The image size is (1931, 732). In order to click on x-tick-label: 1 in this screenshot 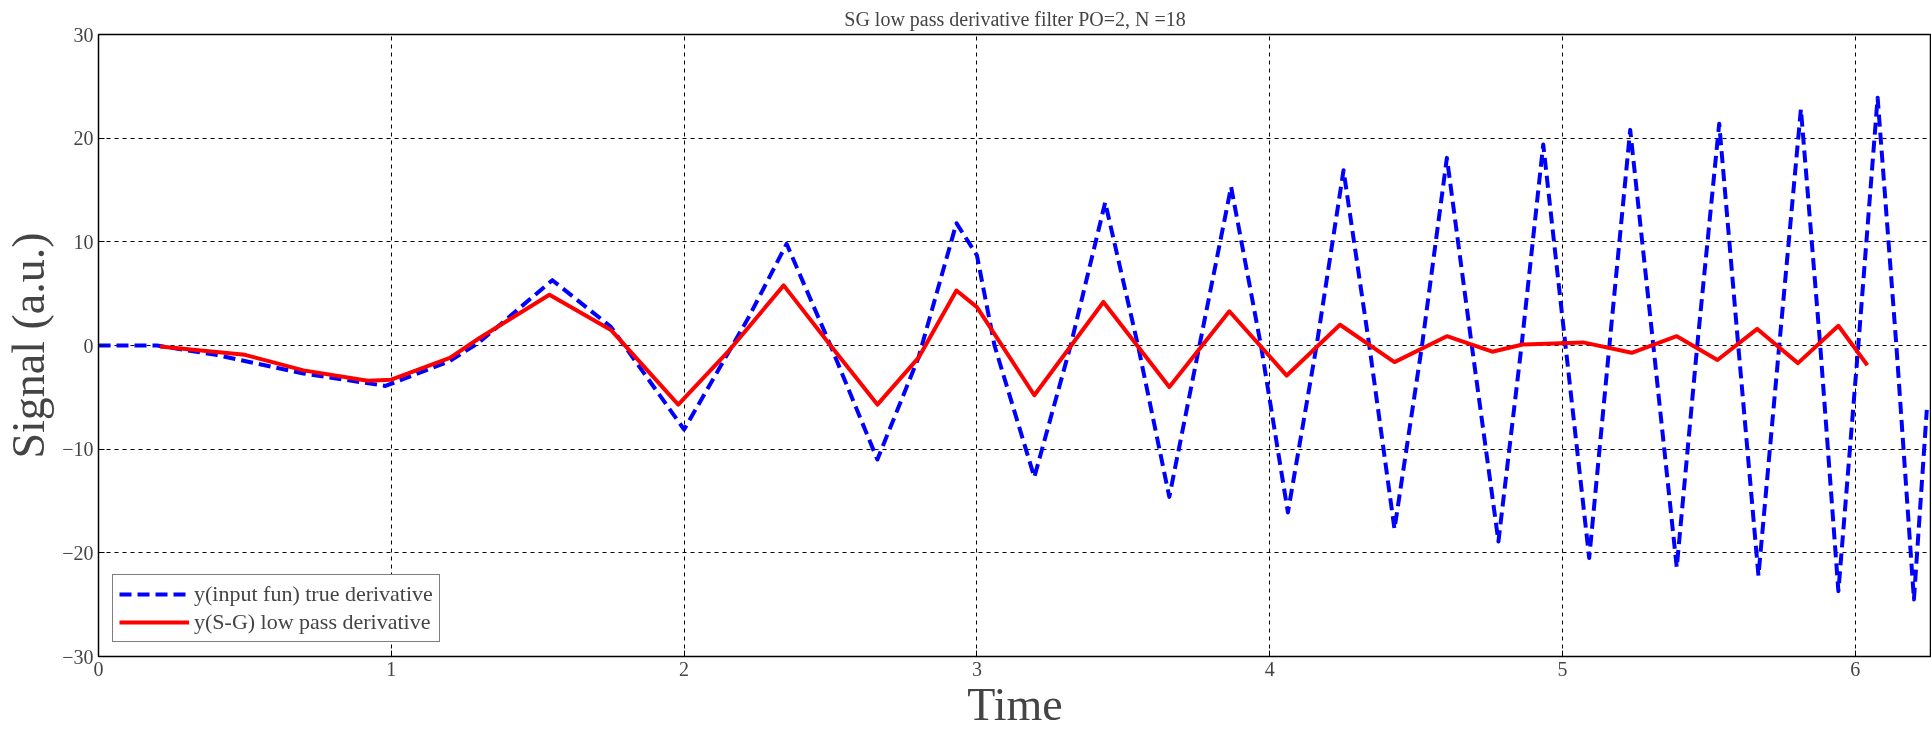, I will do `click(391, 668)`.